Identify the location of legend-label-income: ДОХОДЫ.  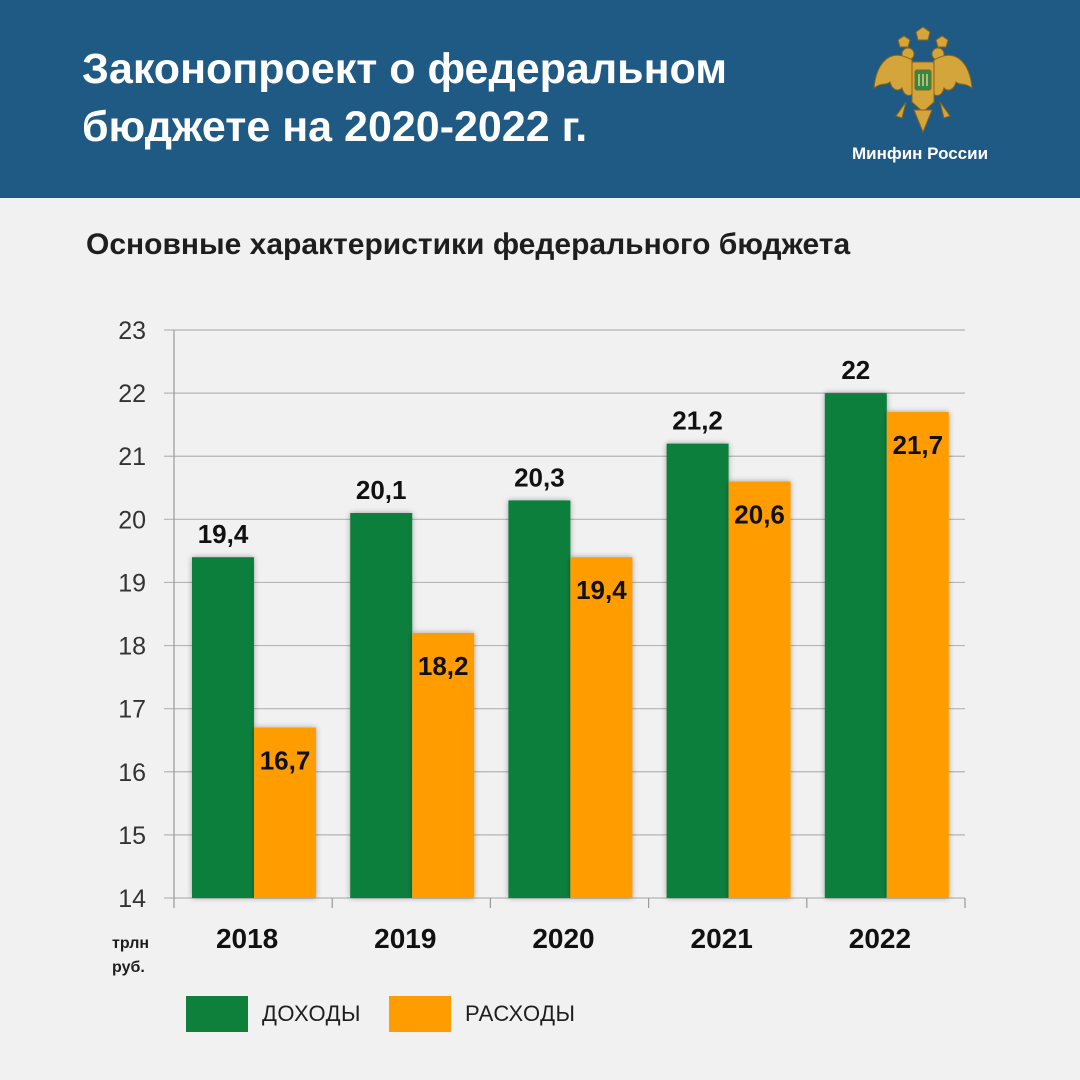
(311, 1013).